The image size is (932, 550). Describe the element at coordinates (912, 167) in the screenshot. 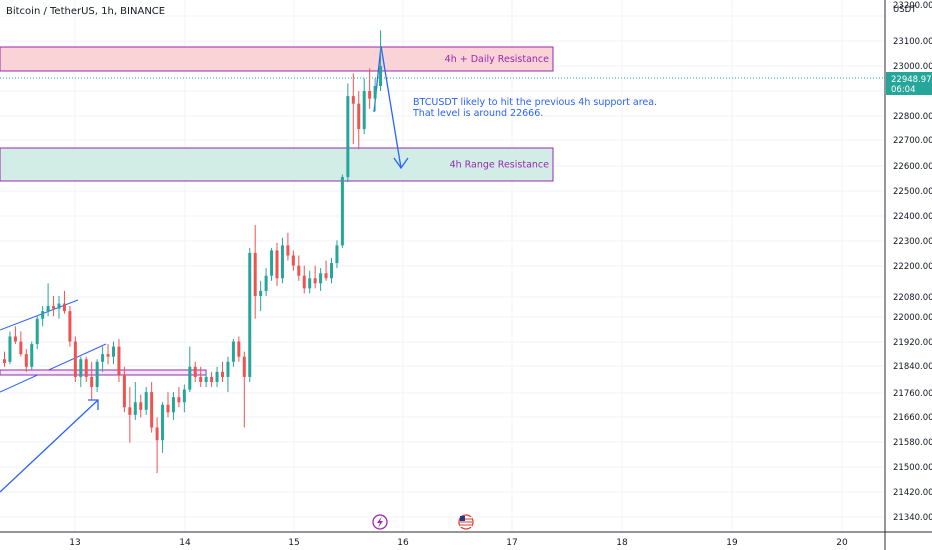

I see `price-tick-label: 22600.00` at that location.